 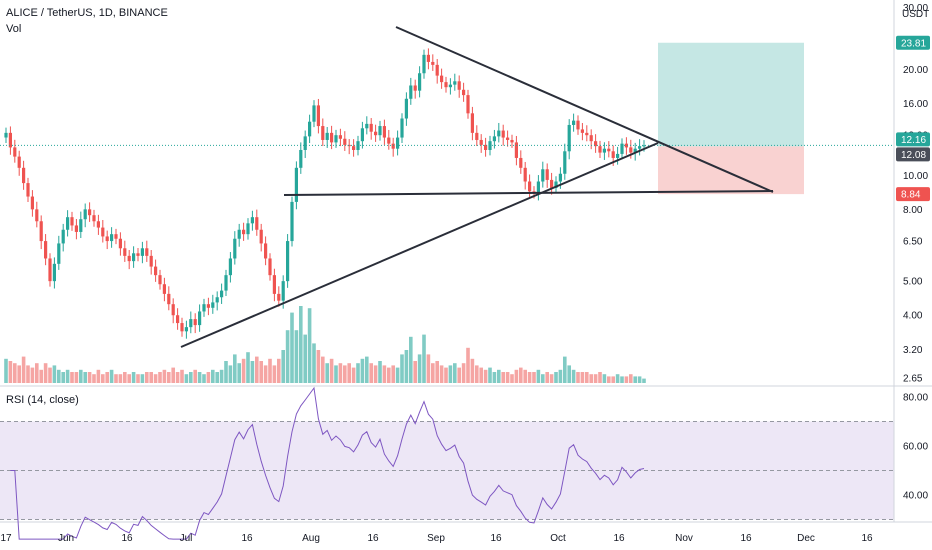 I want to click on entry-price-tag: 12.08, so click(x=913, y=154).